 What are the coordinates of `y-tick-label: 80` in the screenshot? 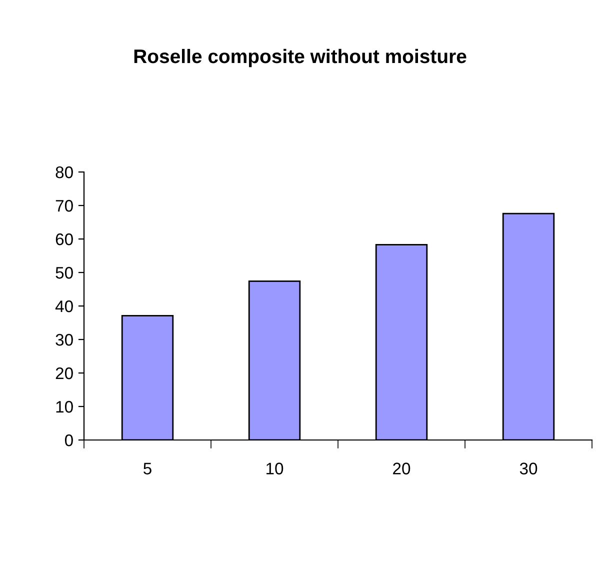 It's located at (64, 172).